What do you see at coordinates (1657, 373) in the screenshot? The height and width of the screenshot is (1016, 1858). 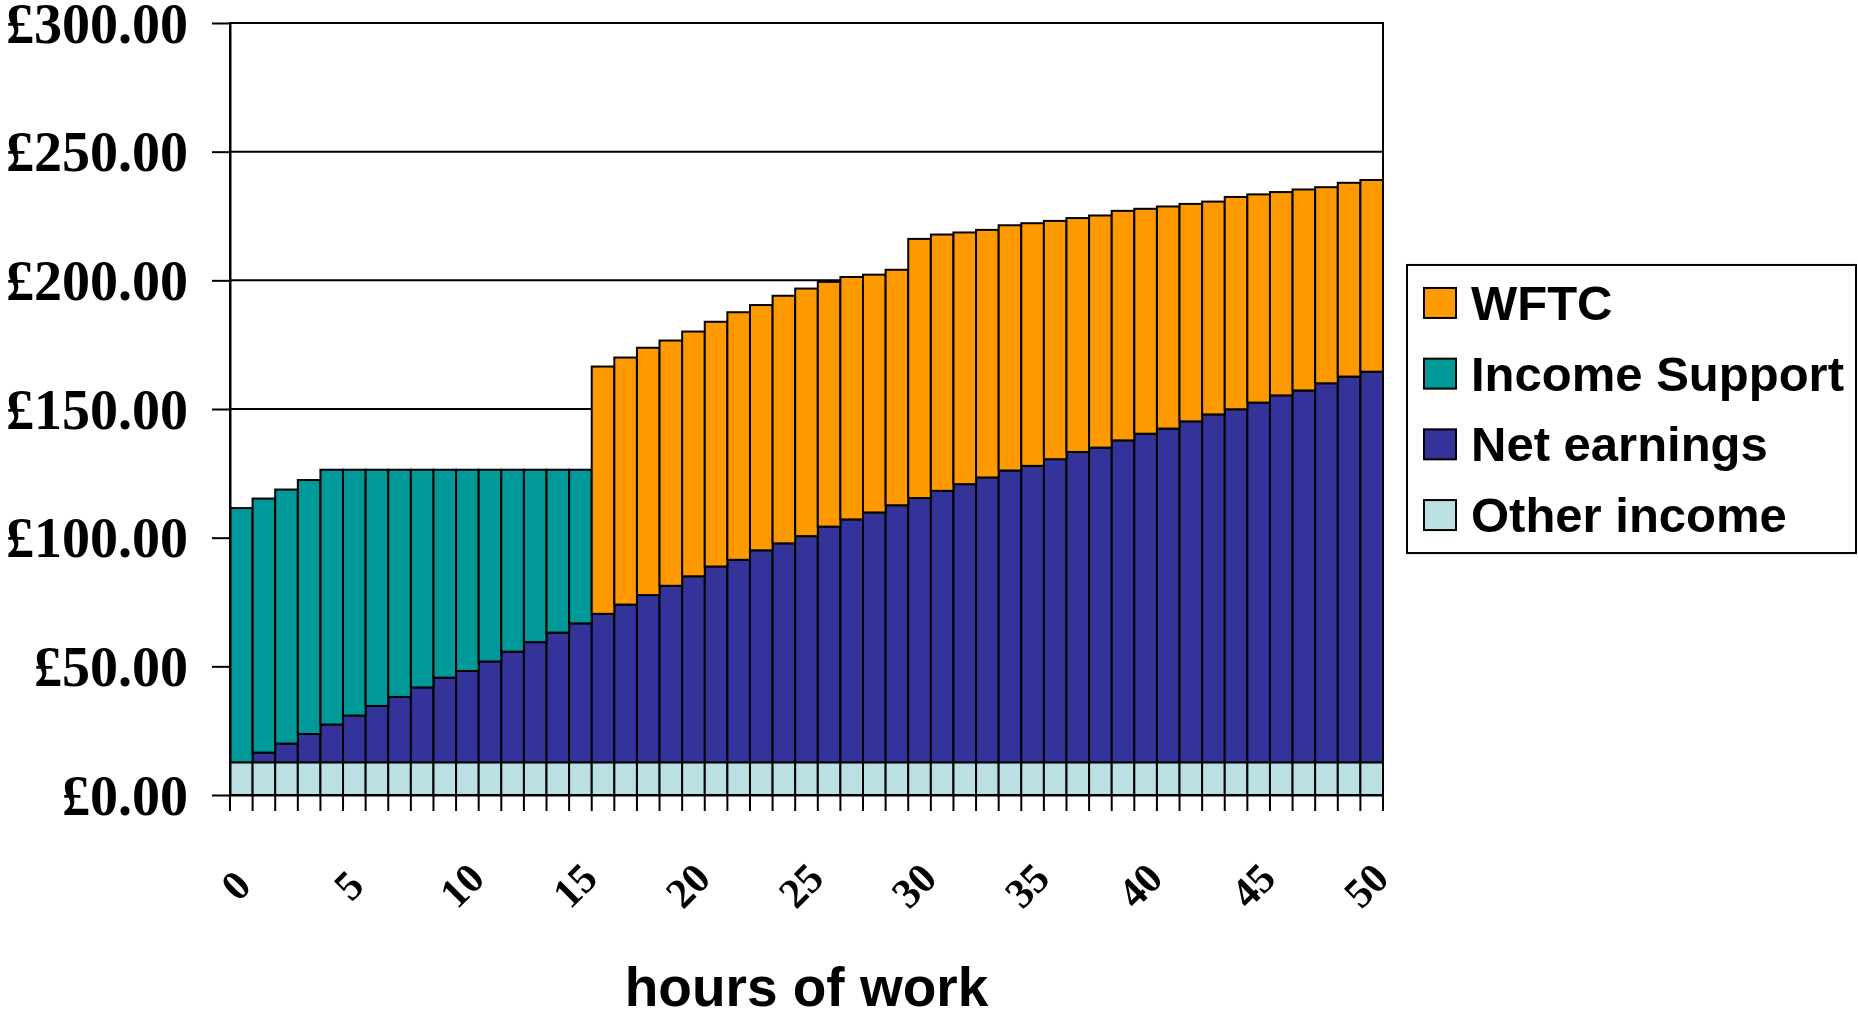 I see `legend-label: Income Support` at bounding box center [1657, 373].